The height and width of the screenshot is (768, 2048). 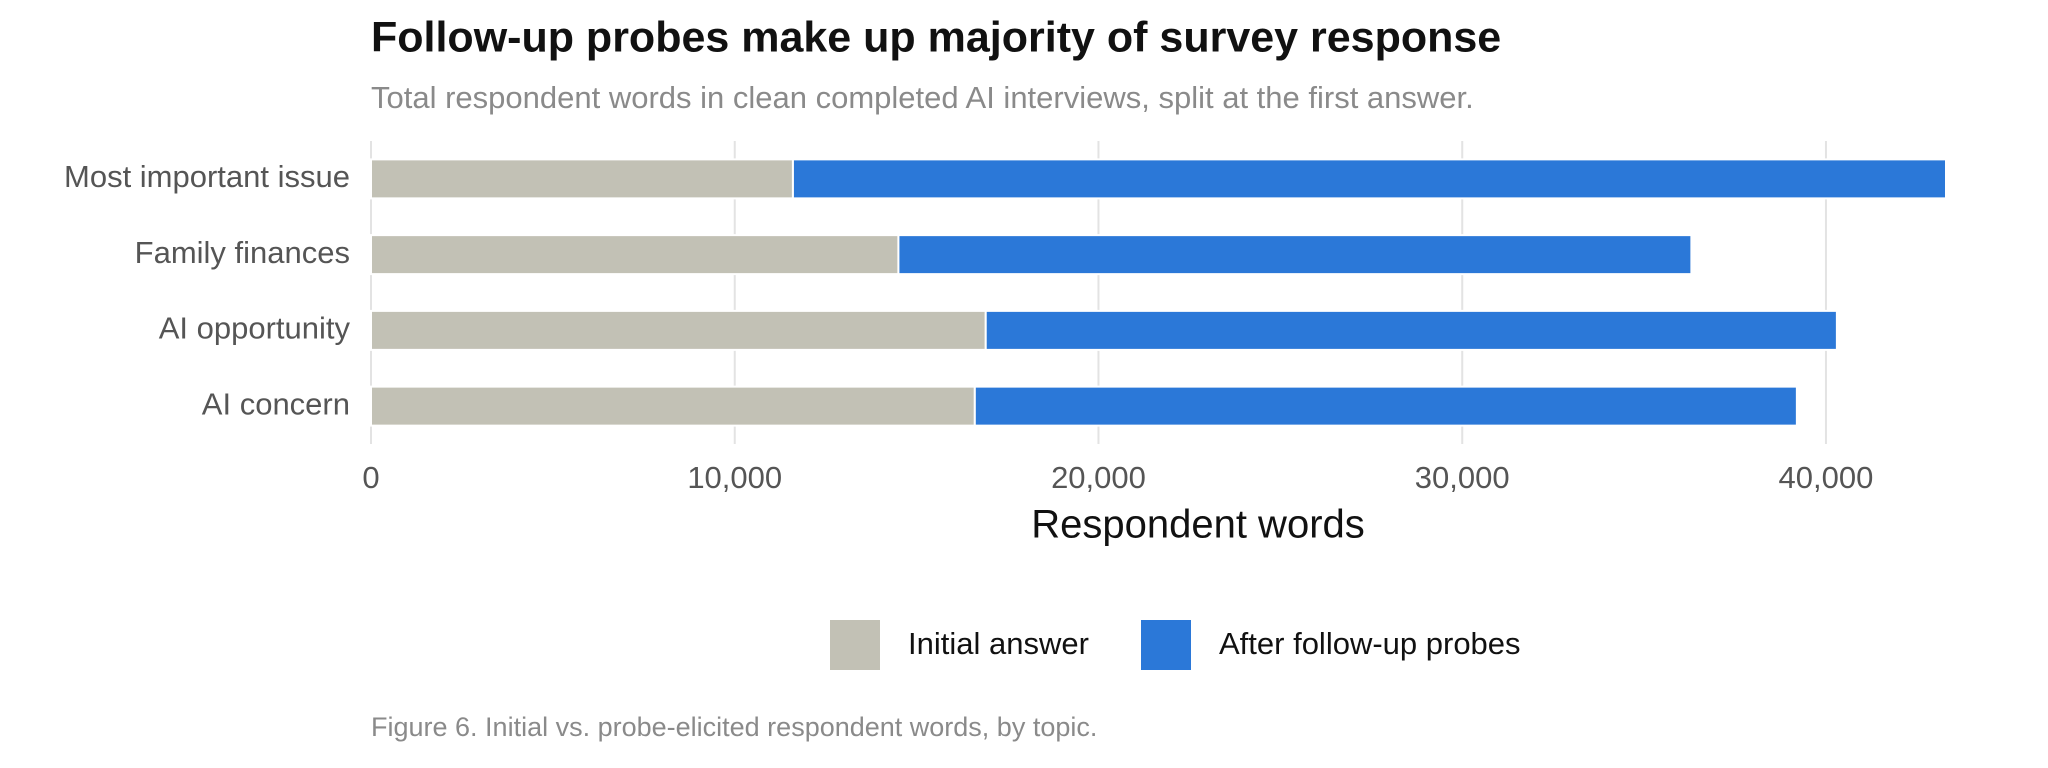 What do you see at coordinates (370, 477) in the screenshot?
I see `x-tick-label: 0` at bounding box center [370, 477].